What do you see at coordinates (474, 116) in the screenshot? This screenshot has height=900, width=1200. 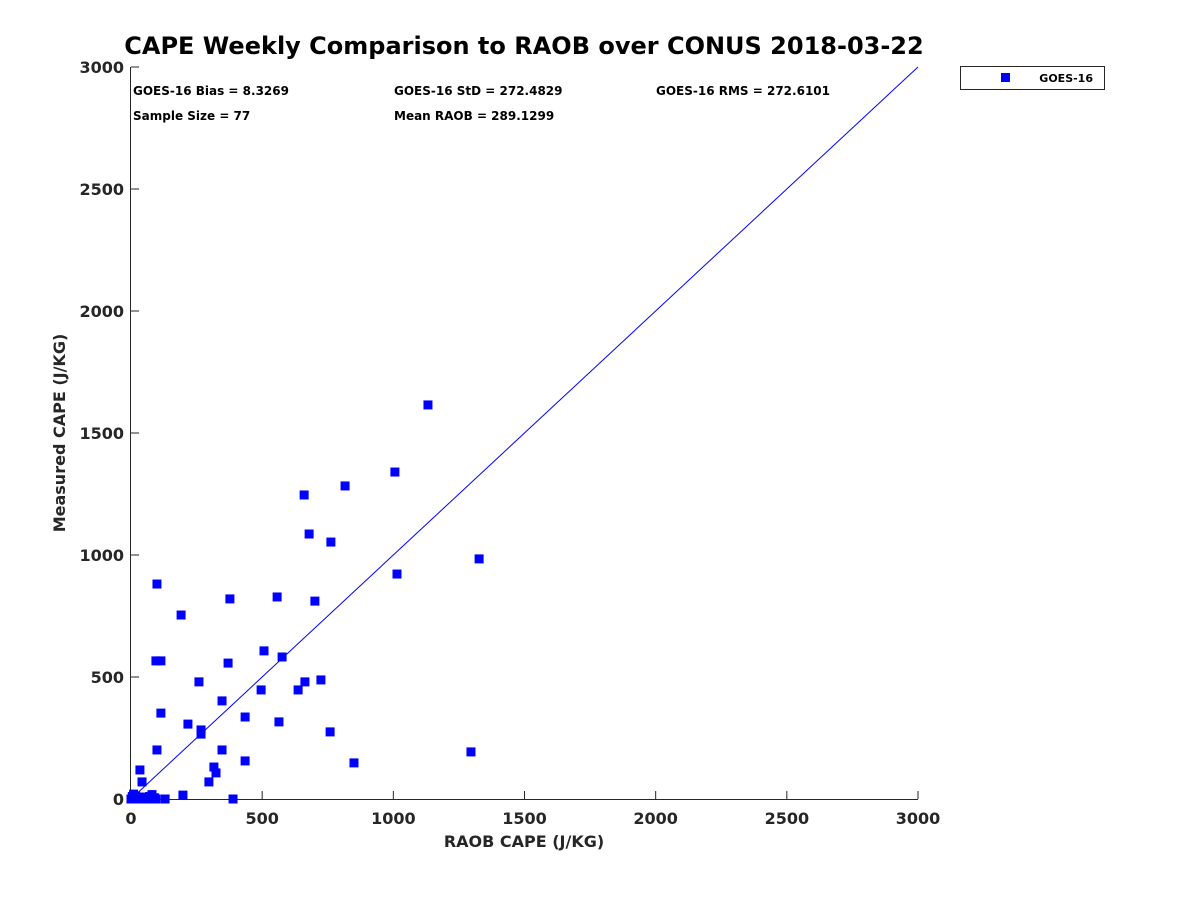 I see `stat-mean-raob: Mean RAOB = 289.1299` at bounding box center [474, 116].